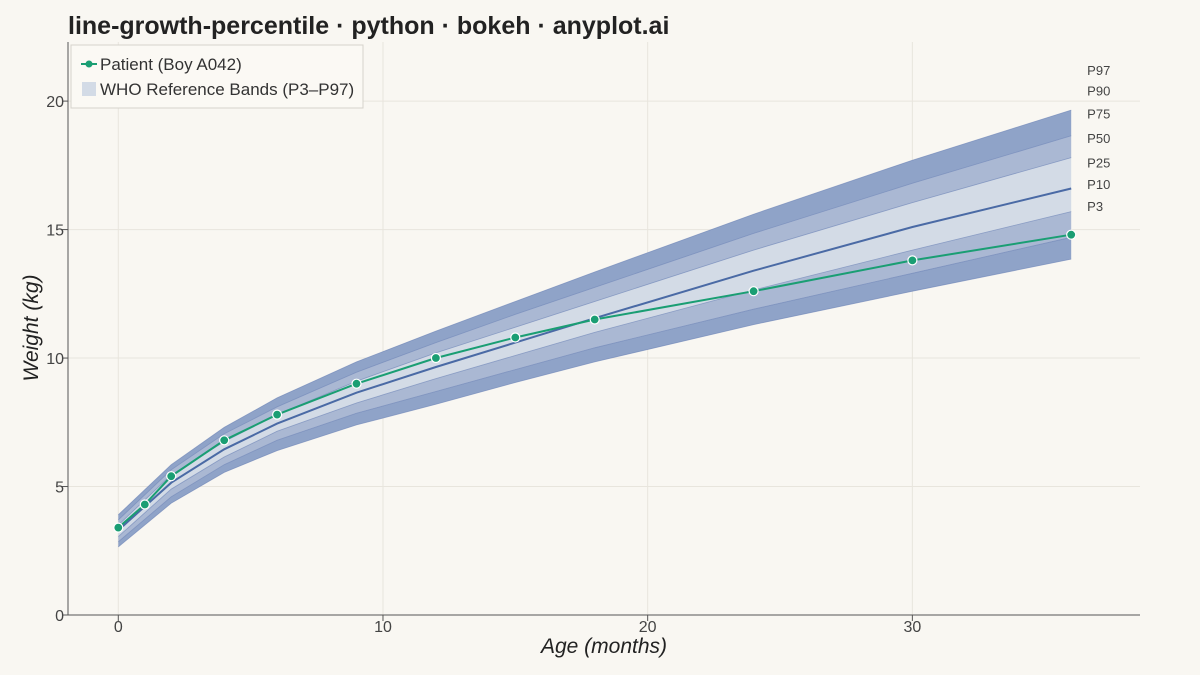 The image size is (1200, 675). Describe the element at coordinates (55, 102) in the screenshot. I see `y-tick-label-20: 20` at that location.